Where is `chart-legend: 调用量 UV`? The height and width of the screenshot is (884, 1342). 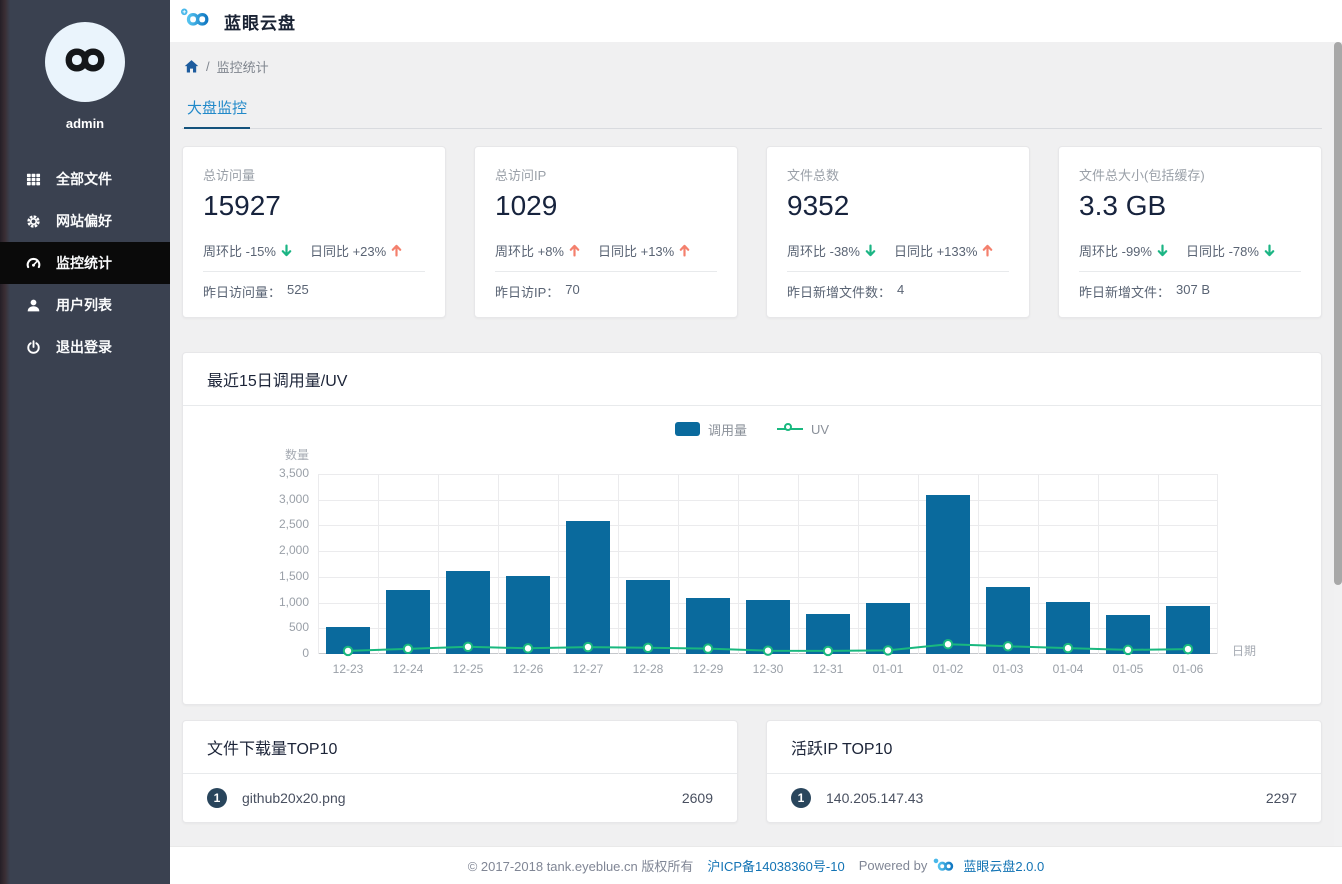 chart-legend: 调用量 UV is located at coordinates (752, 429).